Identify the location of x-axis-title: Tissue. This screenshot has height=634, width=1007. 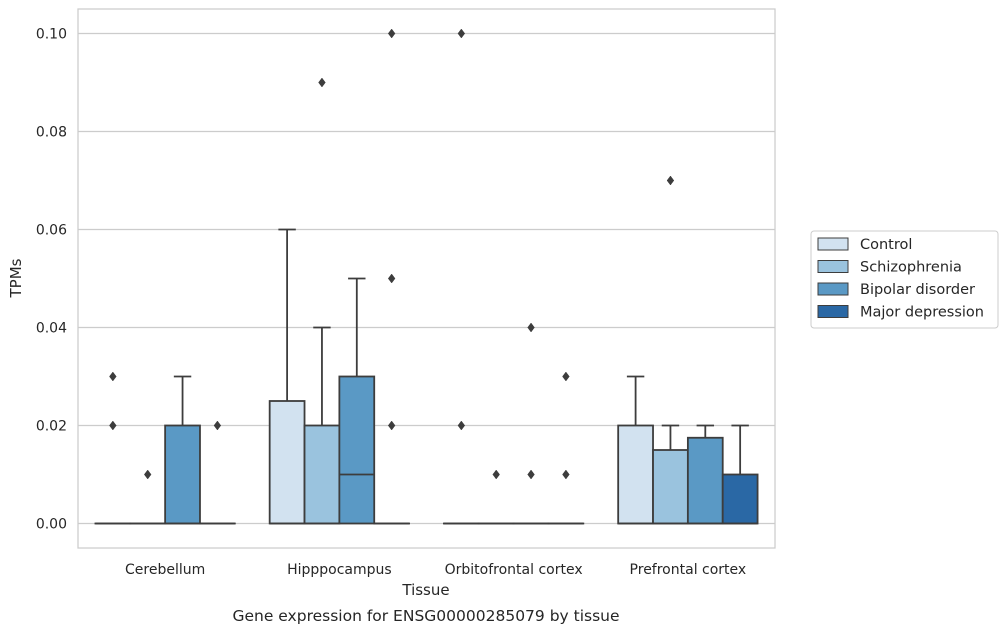
(425, 590).